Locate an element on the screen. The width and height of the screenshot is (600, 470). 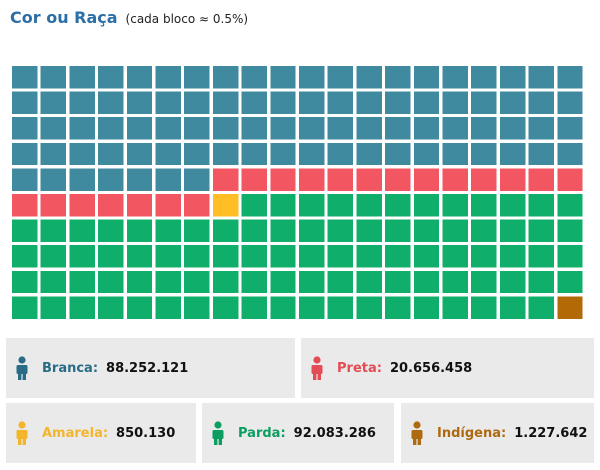
legend-label-parda: Parda is located at coordinates (259, 433).